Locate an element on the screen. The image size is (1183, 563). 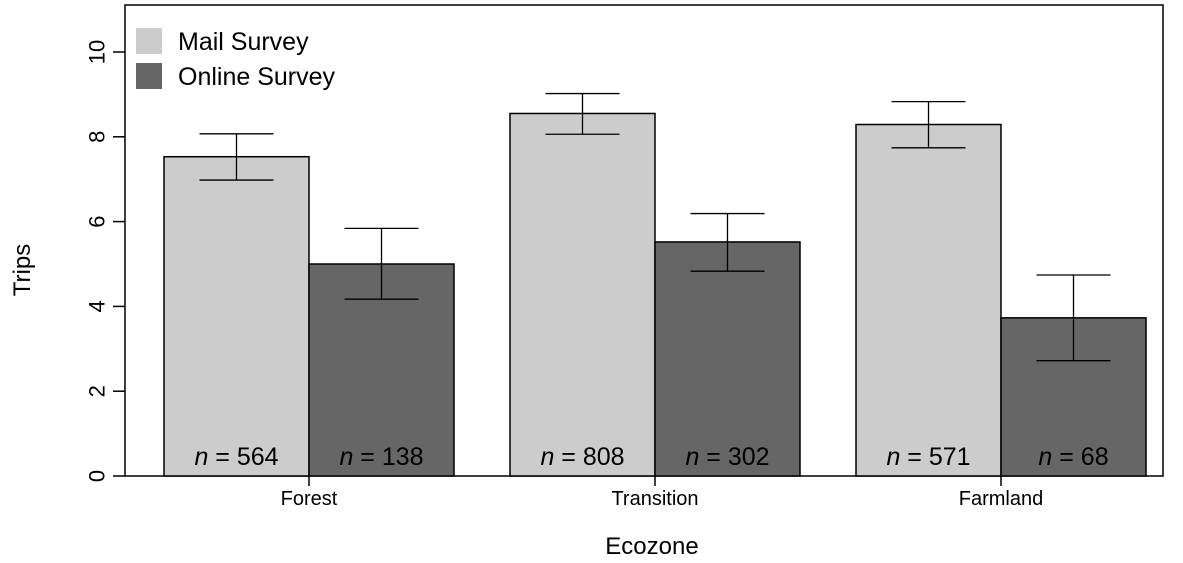
legend-label-online: Online Survey is located at coordinates (257, 77).